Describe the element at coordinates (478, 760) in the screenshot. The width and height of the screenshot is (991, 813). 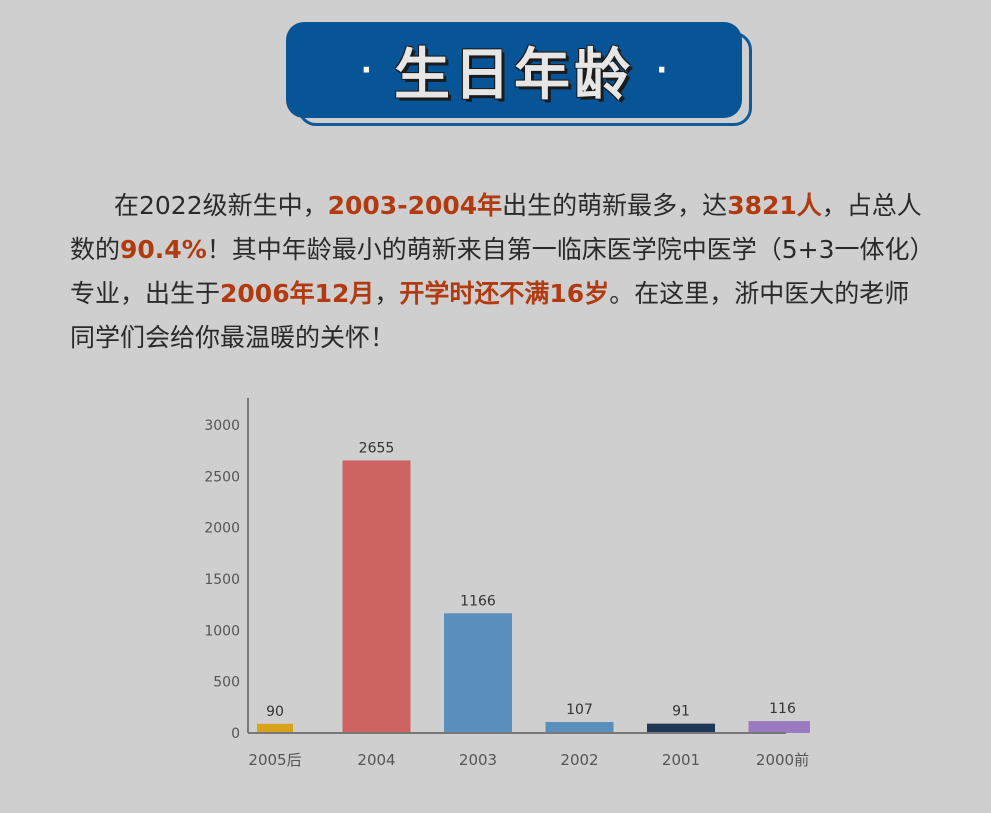
I see `x-tick-label: 2003` at that location.